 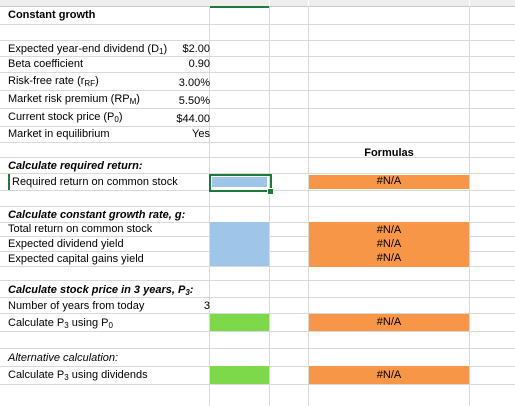 I want to click on price-calc-label: Calculate P3 using P0, so click(x=60, y=323).